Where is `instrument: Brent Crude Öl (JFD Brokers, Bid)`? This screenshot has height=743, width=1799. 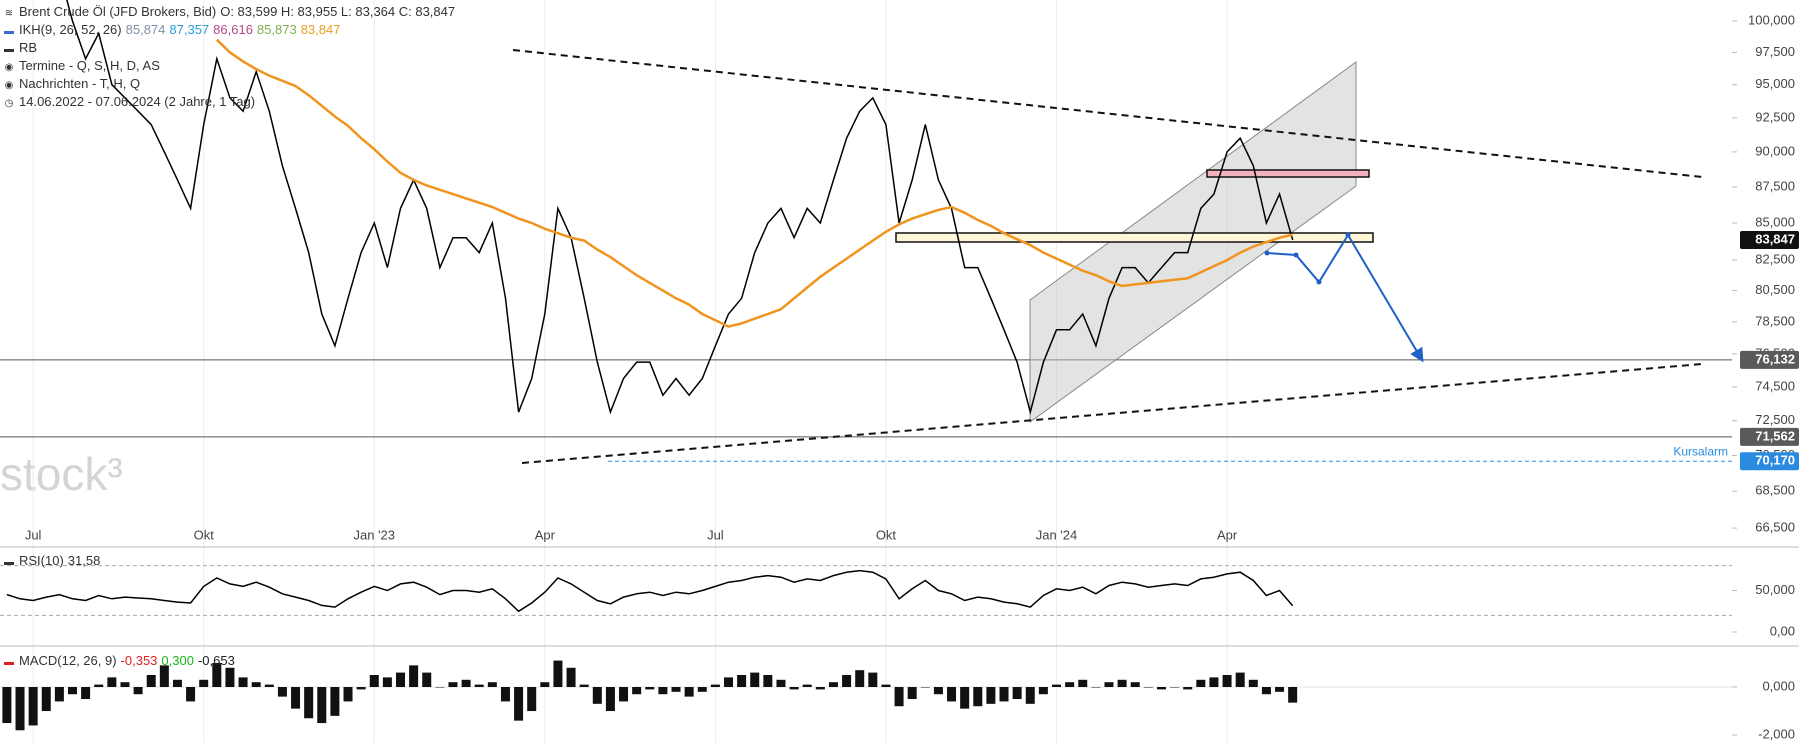
instrument: Brent Crude Öl (JFD Brokers, Bid) is located at coordinates (118, 11).